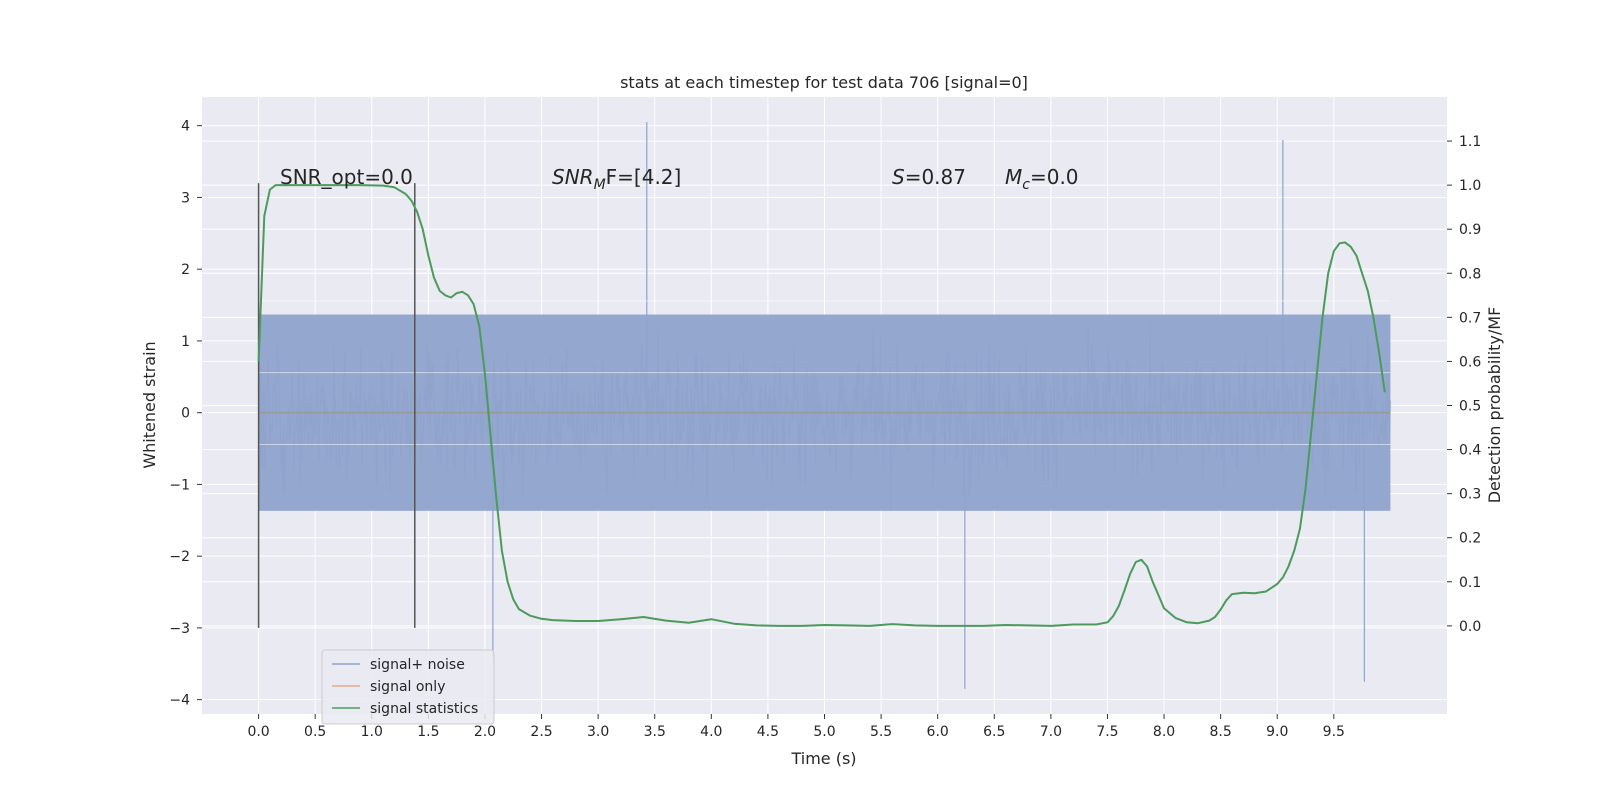 The width and height of the screenshot is (1600, 800). Describe the element at coordinates (823, 758) in the screenshot. I see `x-axis-label: Time (s)` at that location.